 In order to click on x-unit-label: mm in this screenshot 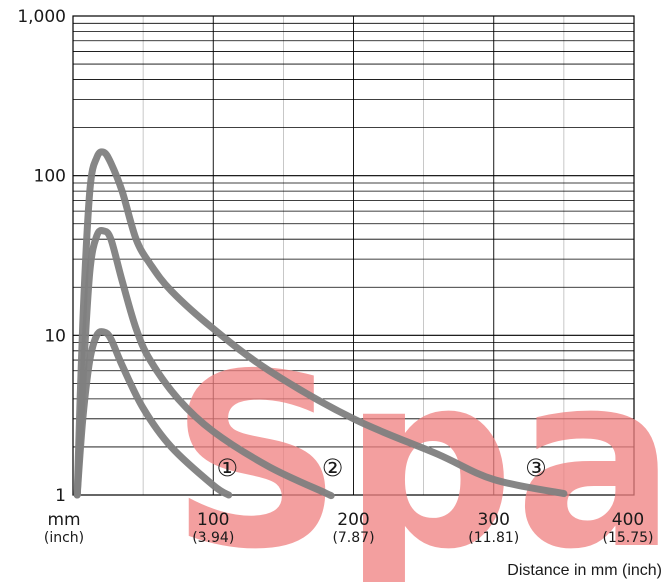, I will do `click(63, 520)`.